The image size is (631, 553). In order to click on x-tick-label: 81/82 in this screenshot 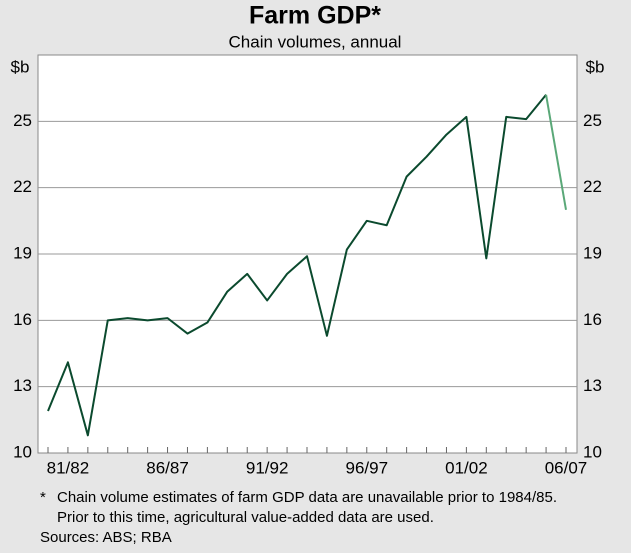, I will do `click(68, 467)`.